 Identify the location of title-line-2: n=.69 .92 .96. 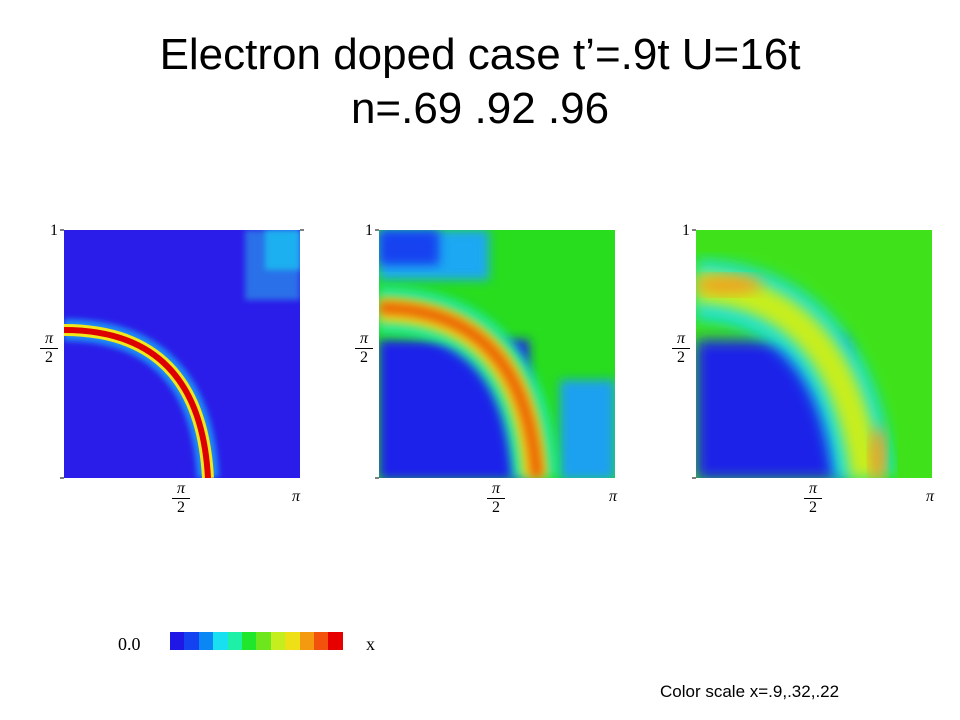
(480, 108).